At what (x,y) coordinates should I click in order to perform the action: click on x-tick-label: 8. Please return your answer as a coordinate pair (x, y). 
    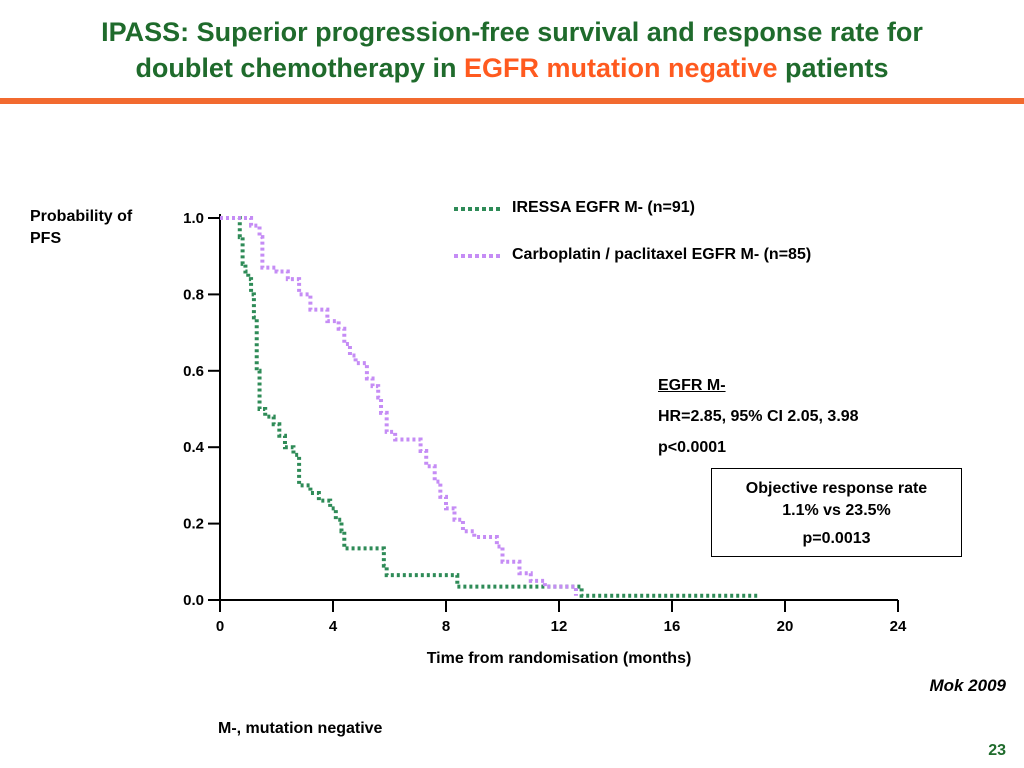
    Looking at the image, I should click on (446, 626).